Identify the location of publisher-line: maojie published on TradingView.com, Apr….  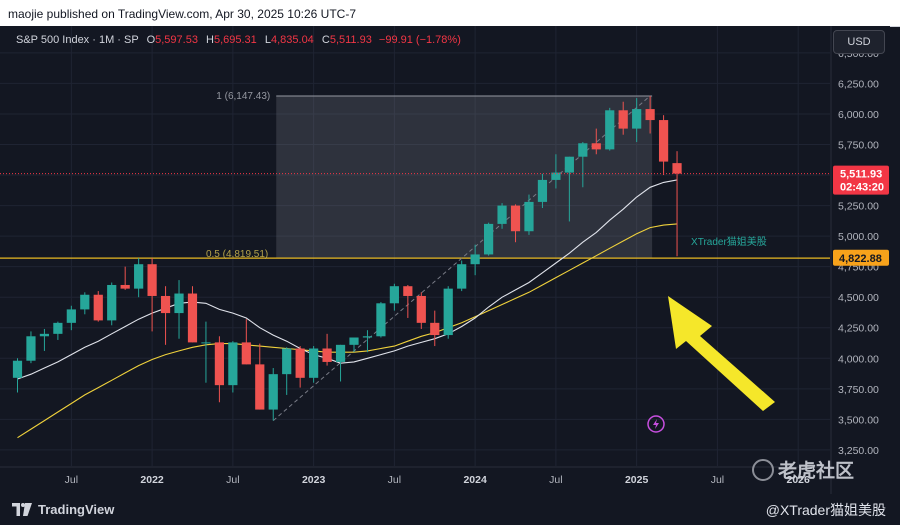
(182, 14).